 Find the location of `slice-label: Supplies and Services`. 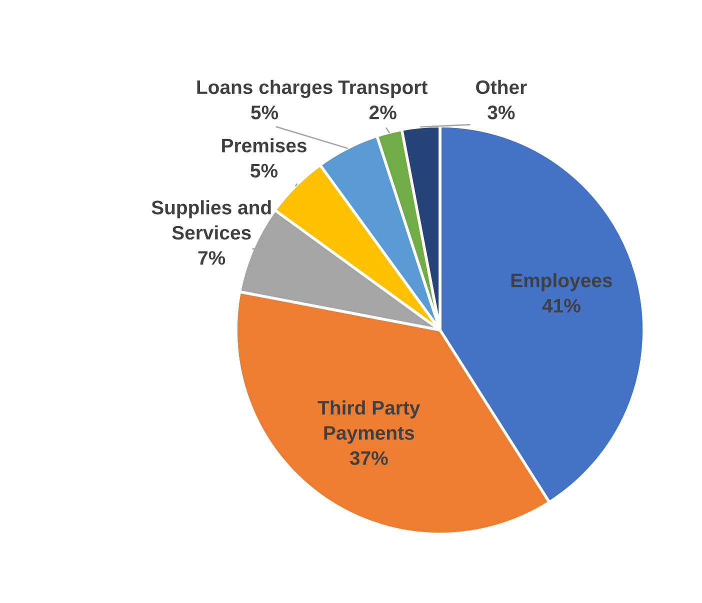

slice-label: Supplies and Services is located at coordinates (211, 220).